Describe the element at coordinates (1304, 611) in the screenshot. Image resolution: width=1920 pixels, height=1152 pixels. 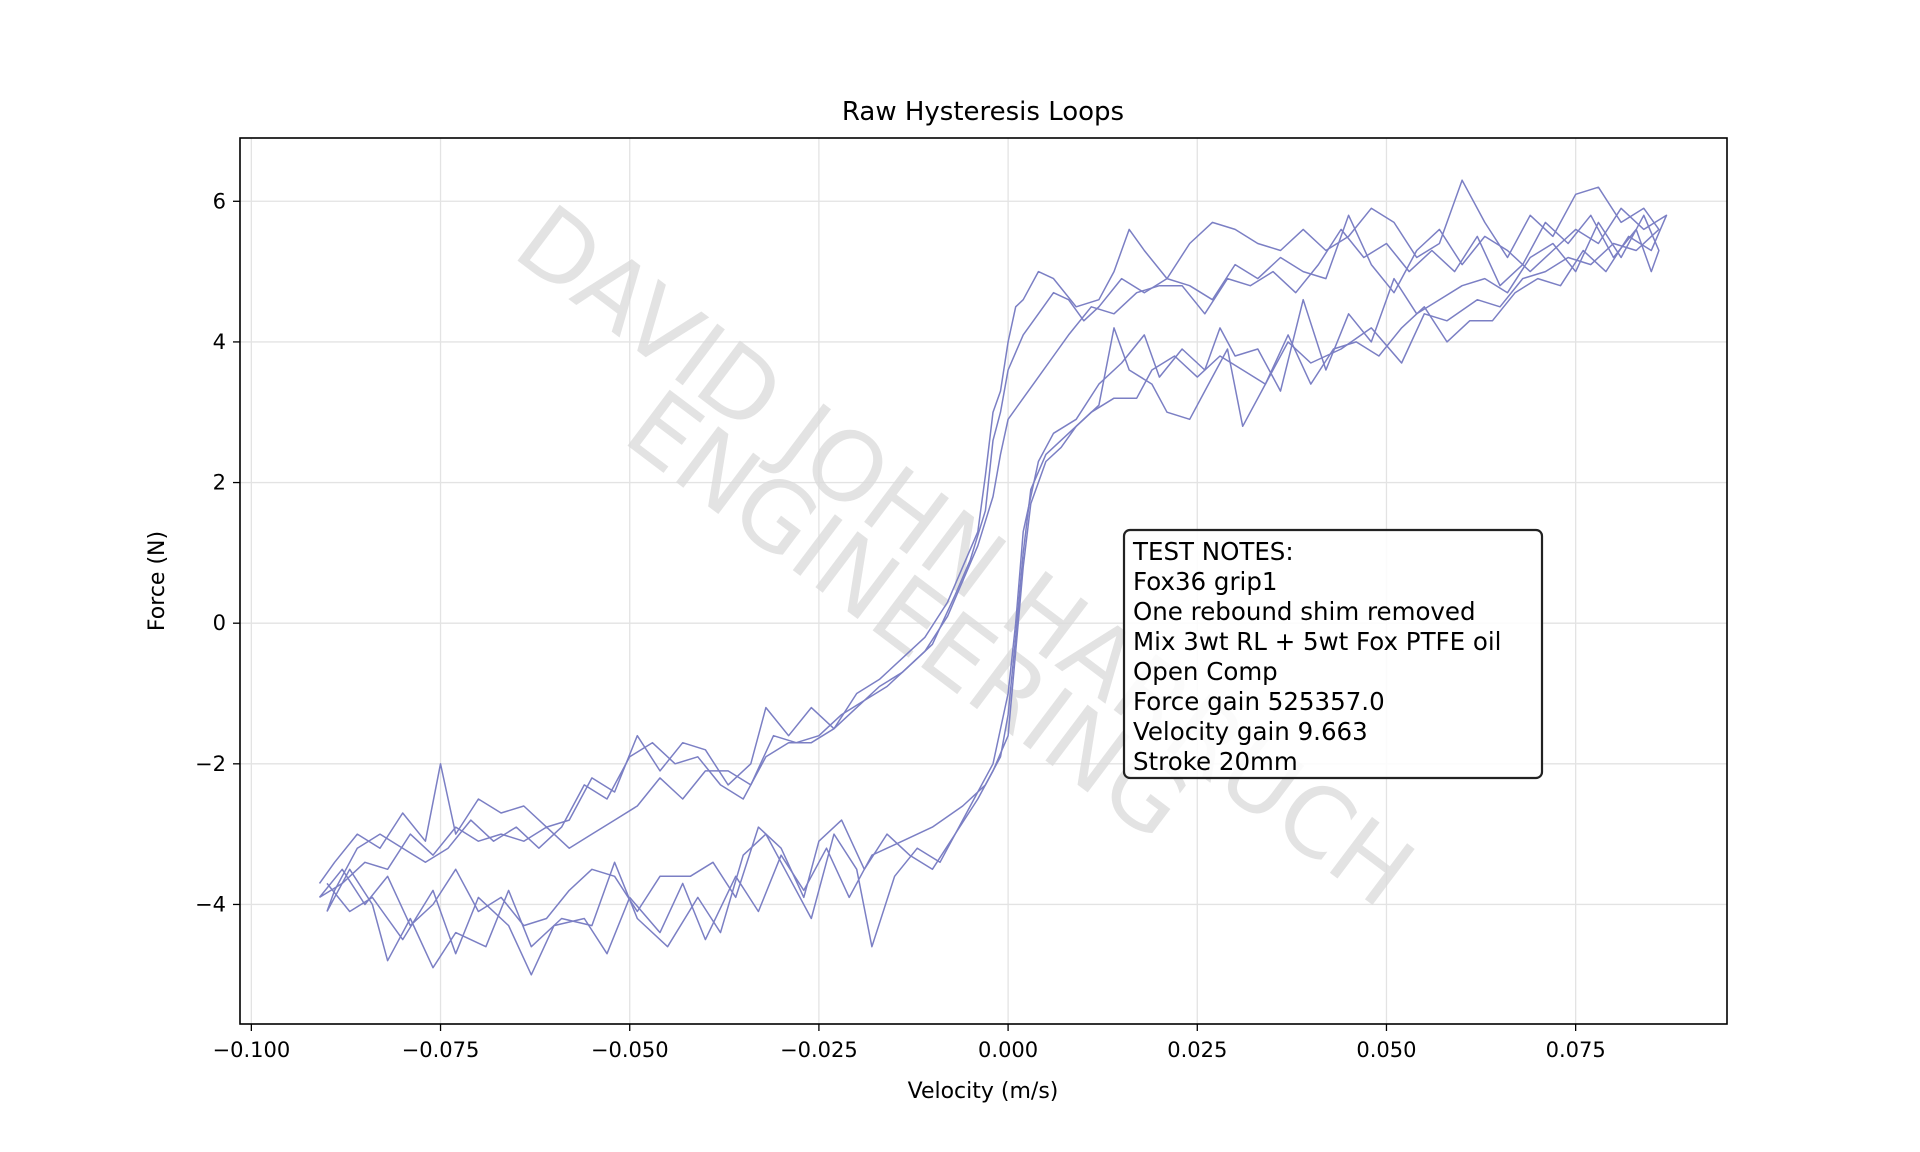
I see `test-note-line: One rebound shim removed` at that location.